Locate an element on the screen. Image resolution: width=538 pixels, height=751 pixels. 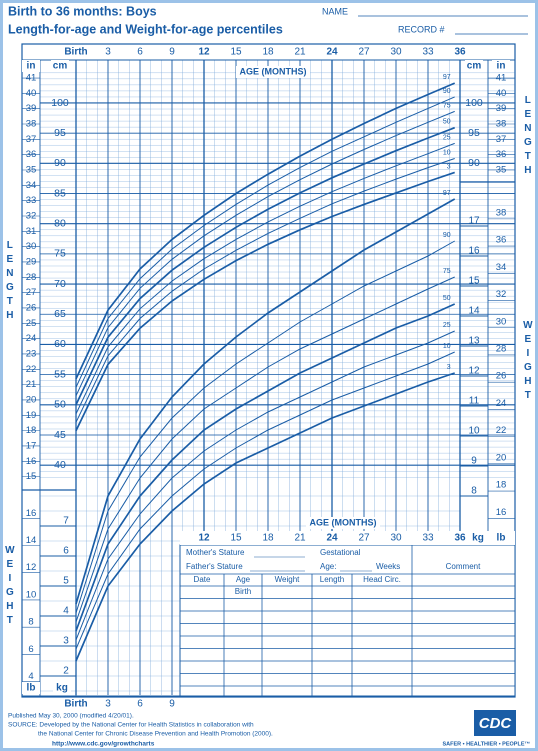
x-tick-label: 18 is located at coordinates (268, 538).